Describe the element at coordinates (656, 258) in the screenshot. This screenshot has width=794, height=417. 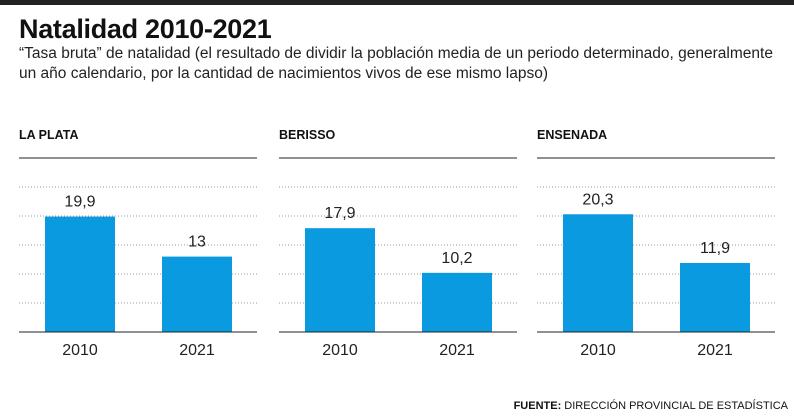
I see `bar-chart-ensenada: 20,3 2010 11,9 2021` at that location.